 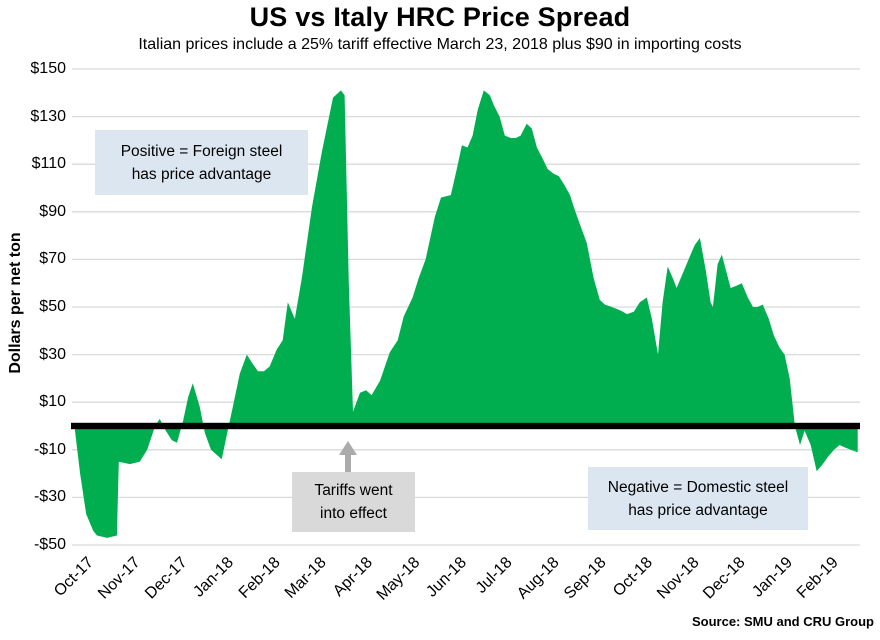 What do you see at coordinates (353, 513) in the screenshot?
I see `annotation-tariff-line2: into effect` at bounding box center [353, 513].